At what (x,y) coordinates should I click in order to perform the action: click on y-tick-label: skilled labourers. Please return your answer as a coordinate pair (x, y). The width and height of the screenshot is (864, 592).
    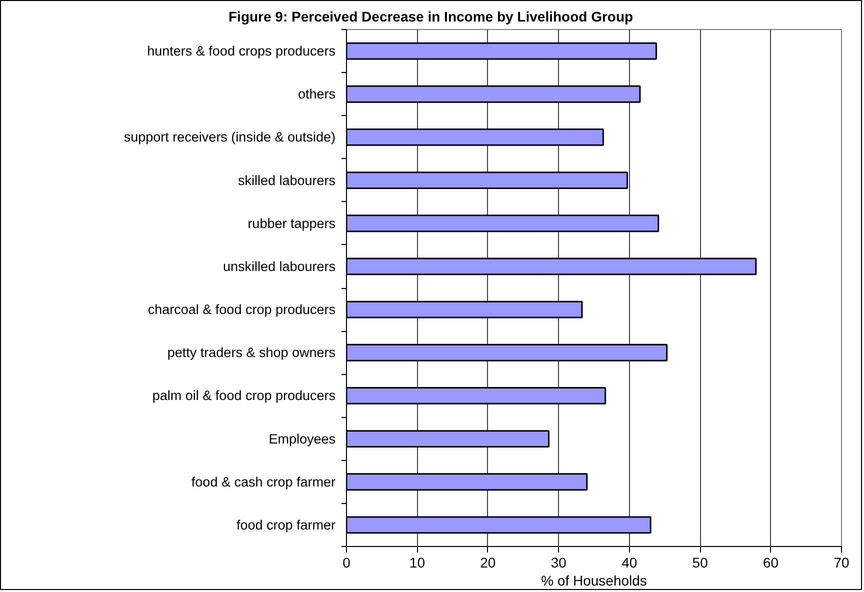
    Looking at the image, I should click on (287, 180).